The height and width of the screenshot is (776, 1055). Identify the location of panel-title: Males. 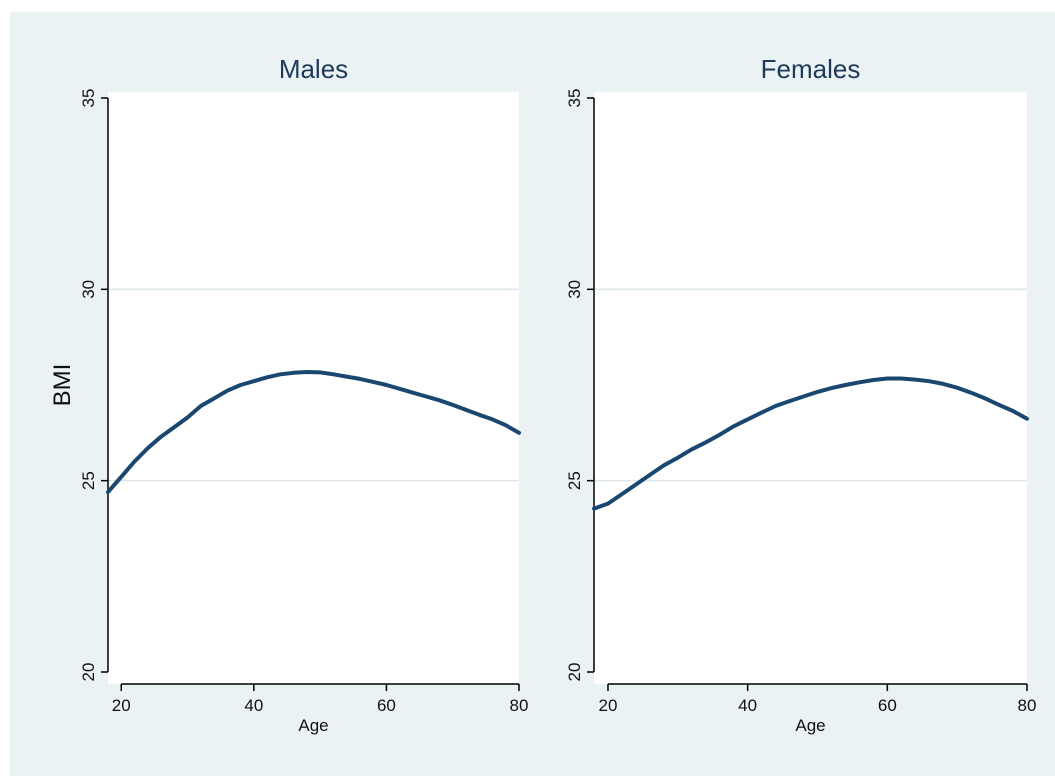
(313, 69).